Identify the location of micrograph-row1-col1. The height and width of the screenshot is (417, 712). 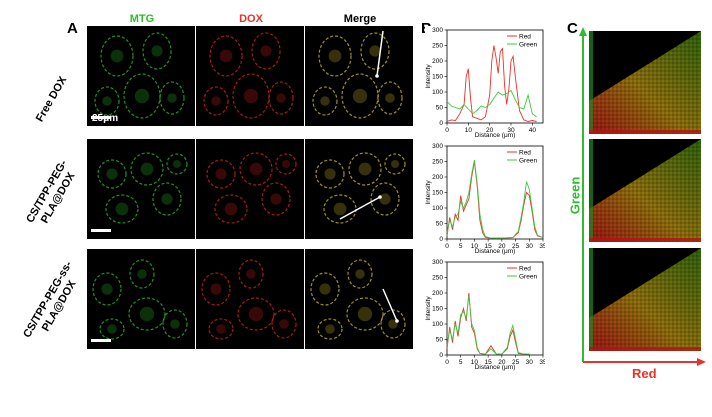
(141, 76).